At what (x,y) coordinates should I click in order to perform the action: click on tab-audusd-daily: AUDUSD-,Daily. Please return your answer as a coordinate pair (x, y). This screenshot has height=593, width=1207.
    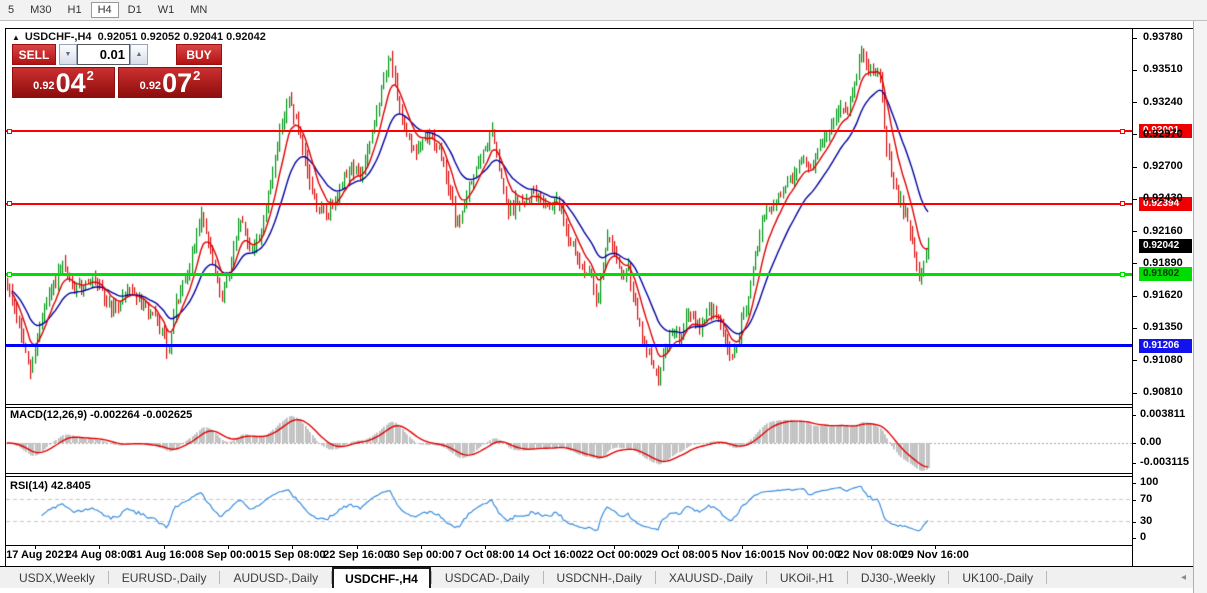
    Looking at the image, I should click on (276, 577).